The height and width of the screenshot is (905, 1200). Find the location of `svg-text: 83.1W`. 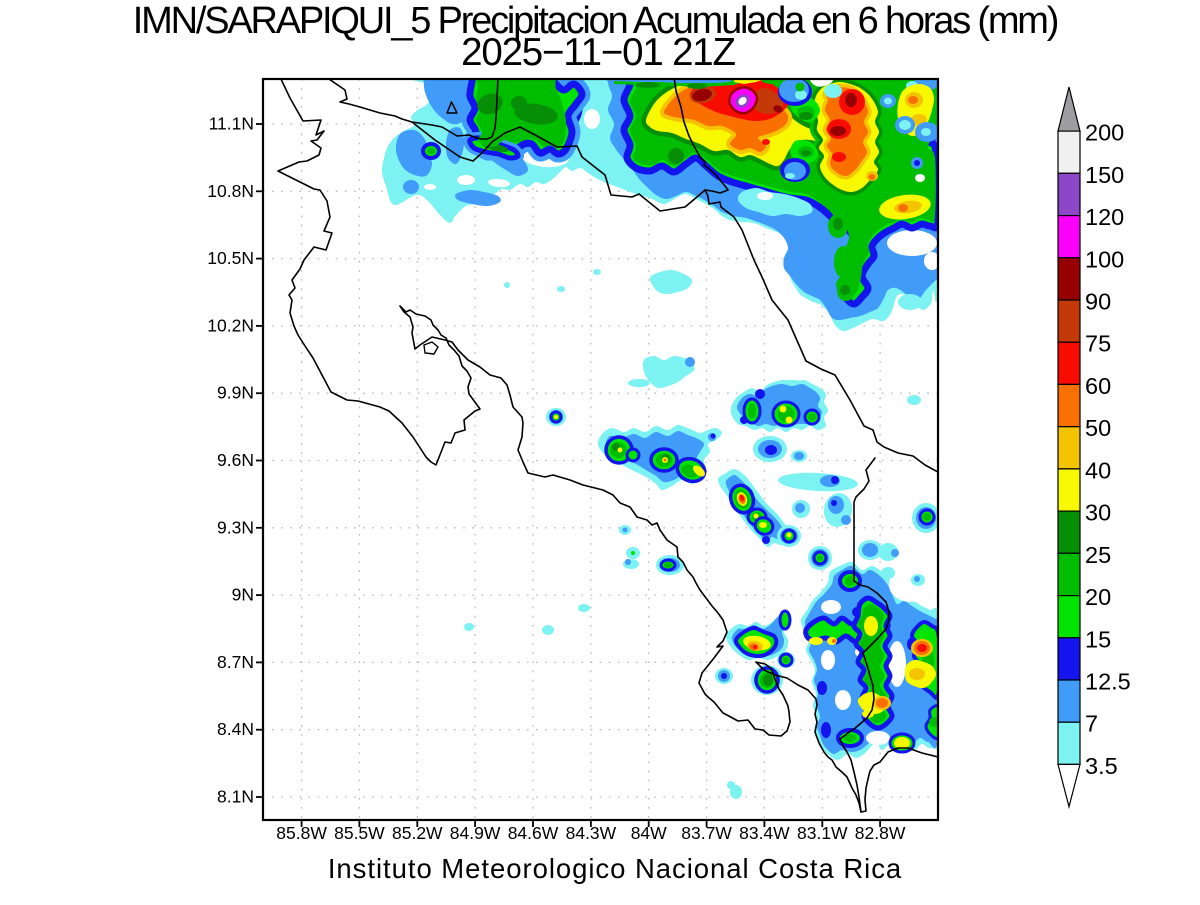

svg-text: 83.1W is located at coordinates (822, 833).